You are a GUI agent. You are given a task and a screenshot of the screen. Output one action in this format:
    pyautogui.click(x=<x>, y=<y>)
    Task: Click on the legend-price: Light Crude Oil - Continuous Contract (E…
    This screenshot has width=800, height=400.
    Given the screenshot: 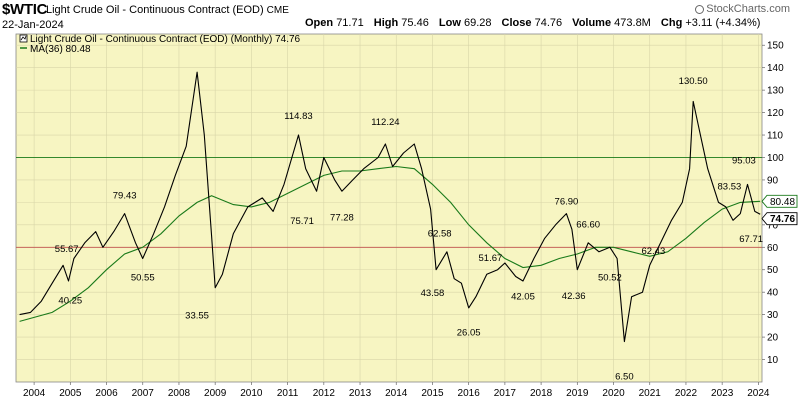 What is the action you would take?
    pyautogui.click(x=160, y=39)
    